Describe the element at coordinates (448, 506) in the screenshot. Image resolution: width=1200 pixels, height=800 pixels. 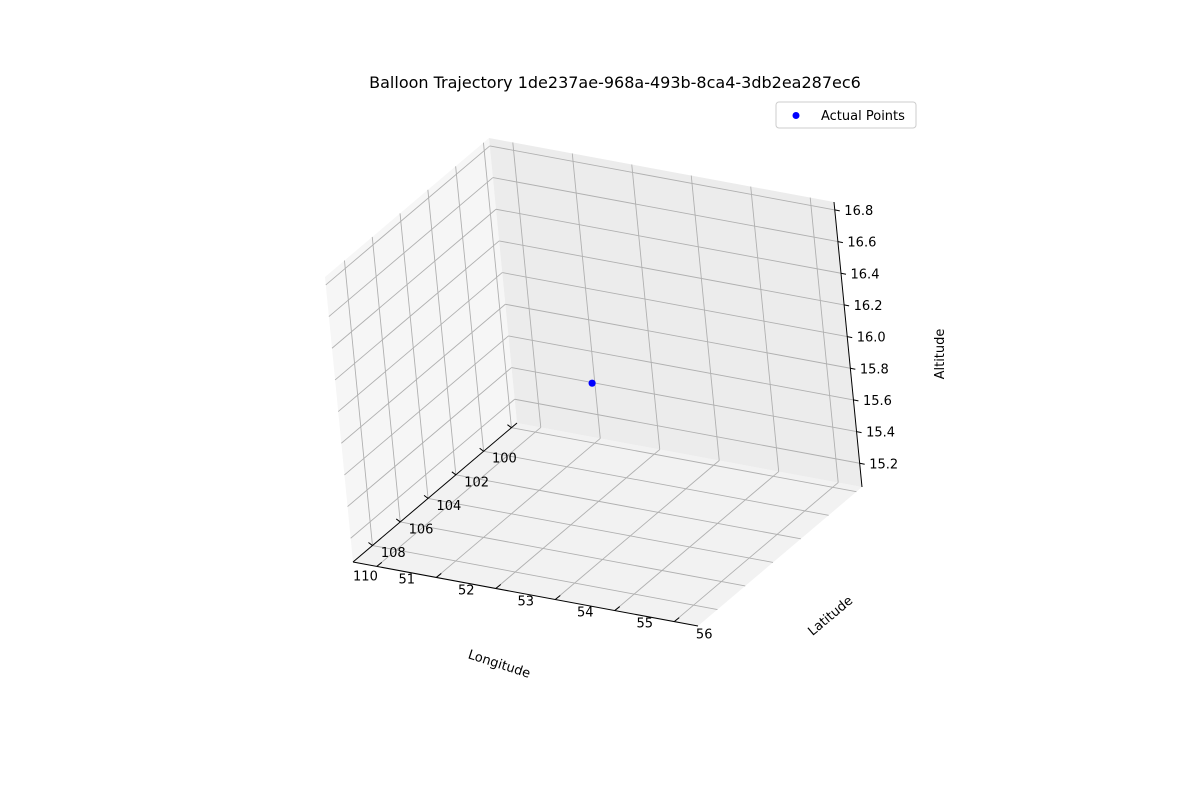
I see `x-tick-label: 104` at that location.